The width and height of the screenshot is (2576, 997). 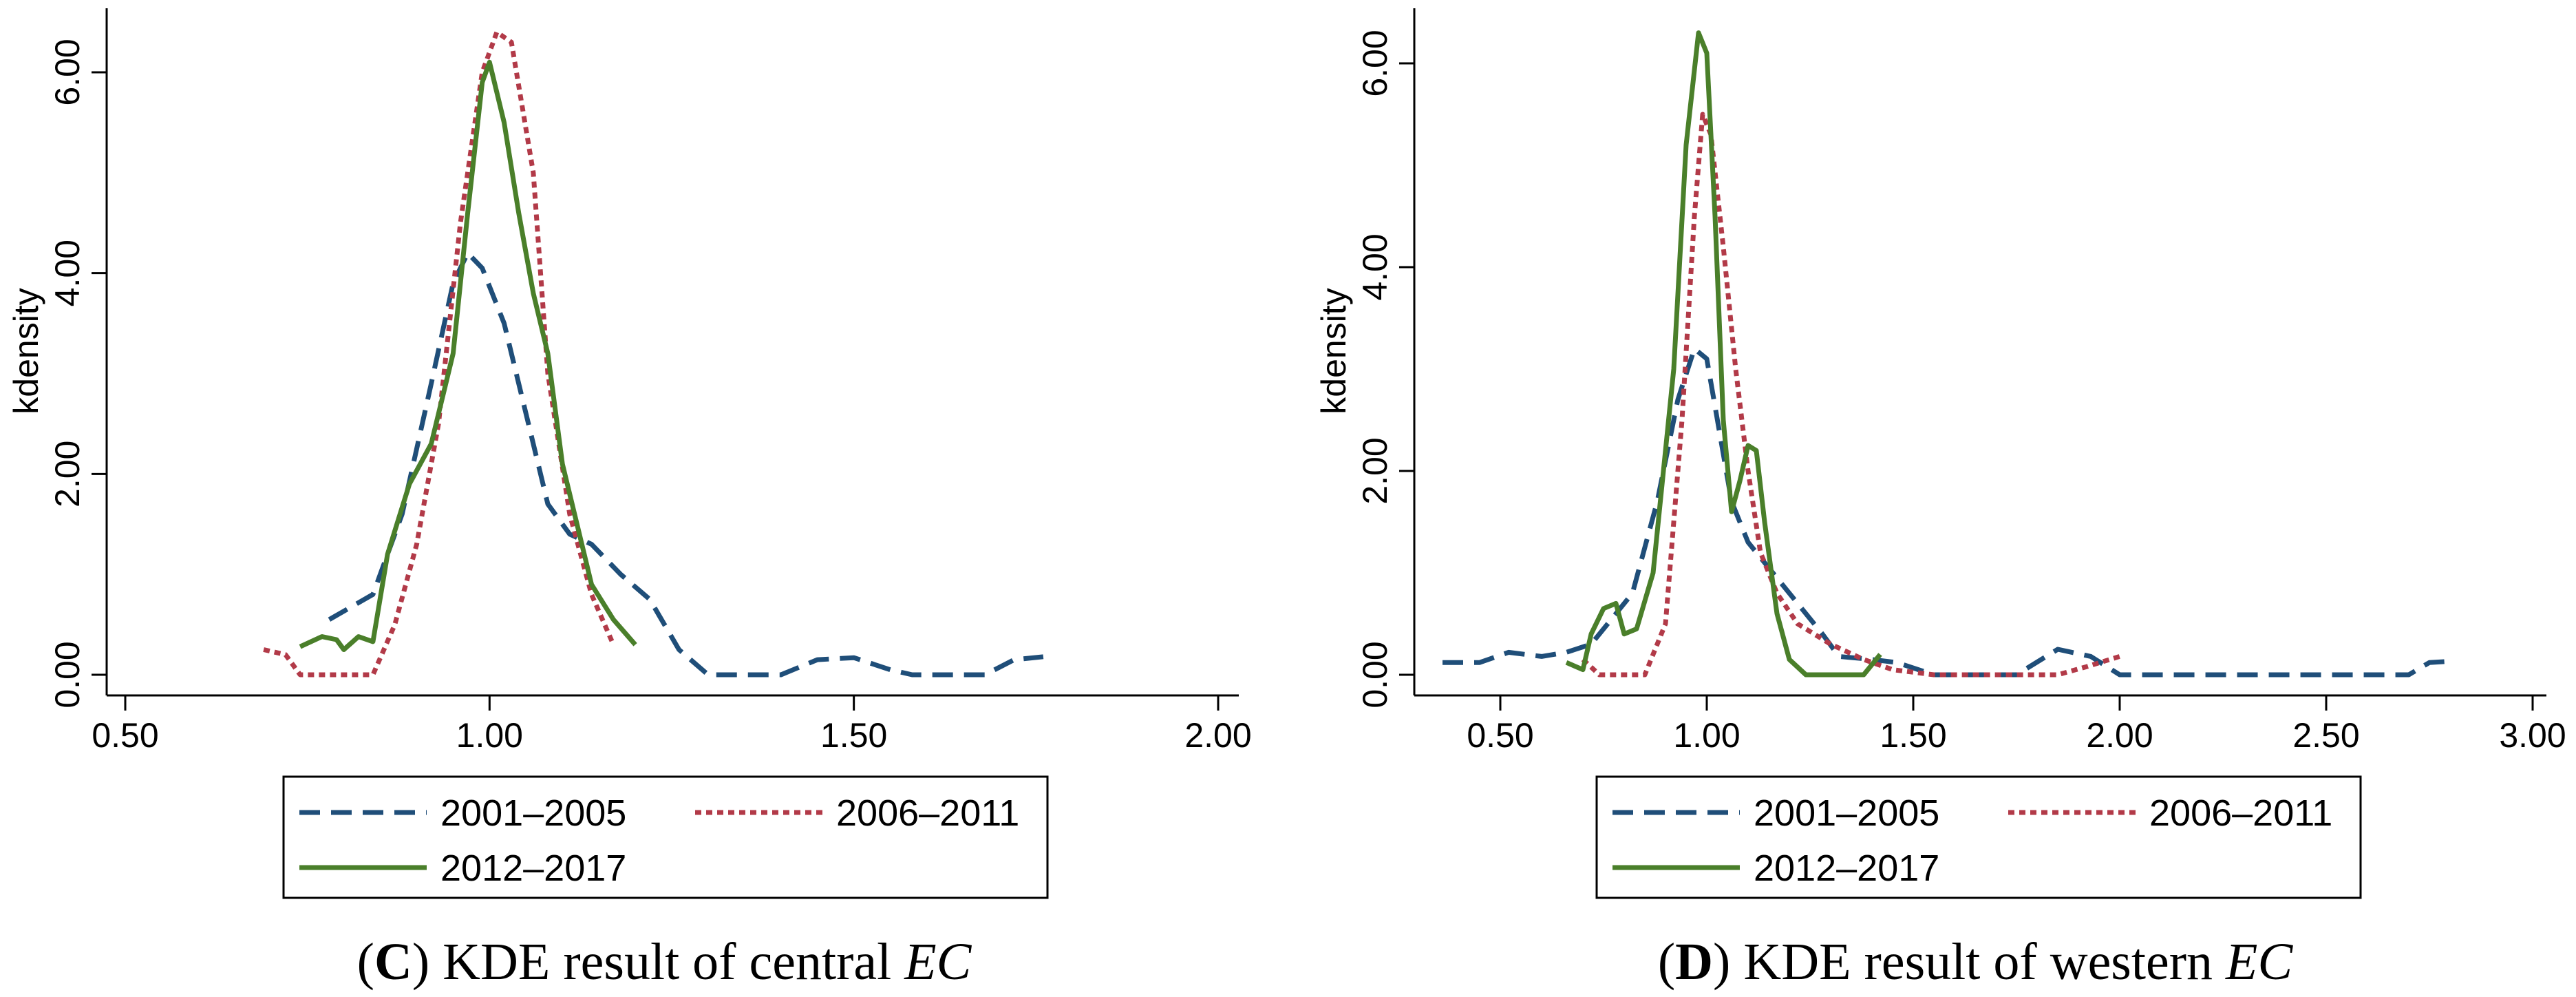 I want to click on panel-d-y-ticks: 0.00 2.00 4.00 6.00, so click(x=1385, y=369).